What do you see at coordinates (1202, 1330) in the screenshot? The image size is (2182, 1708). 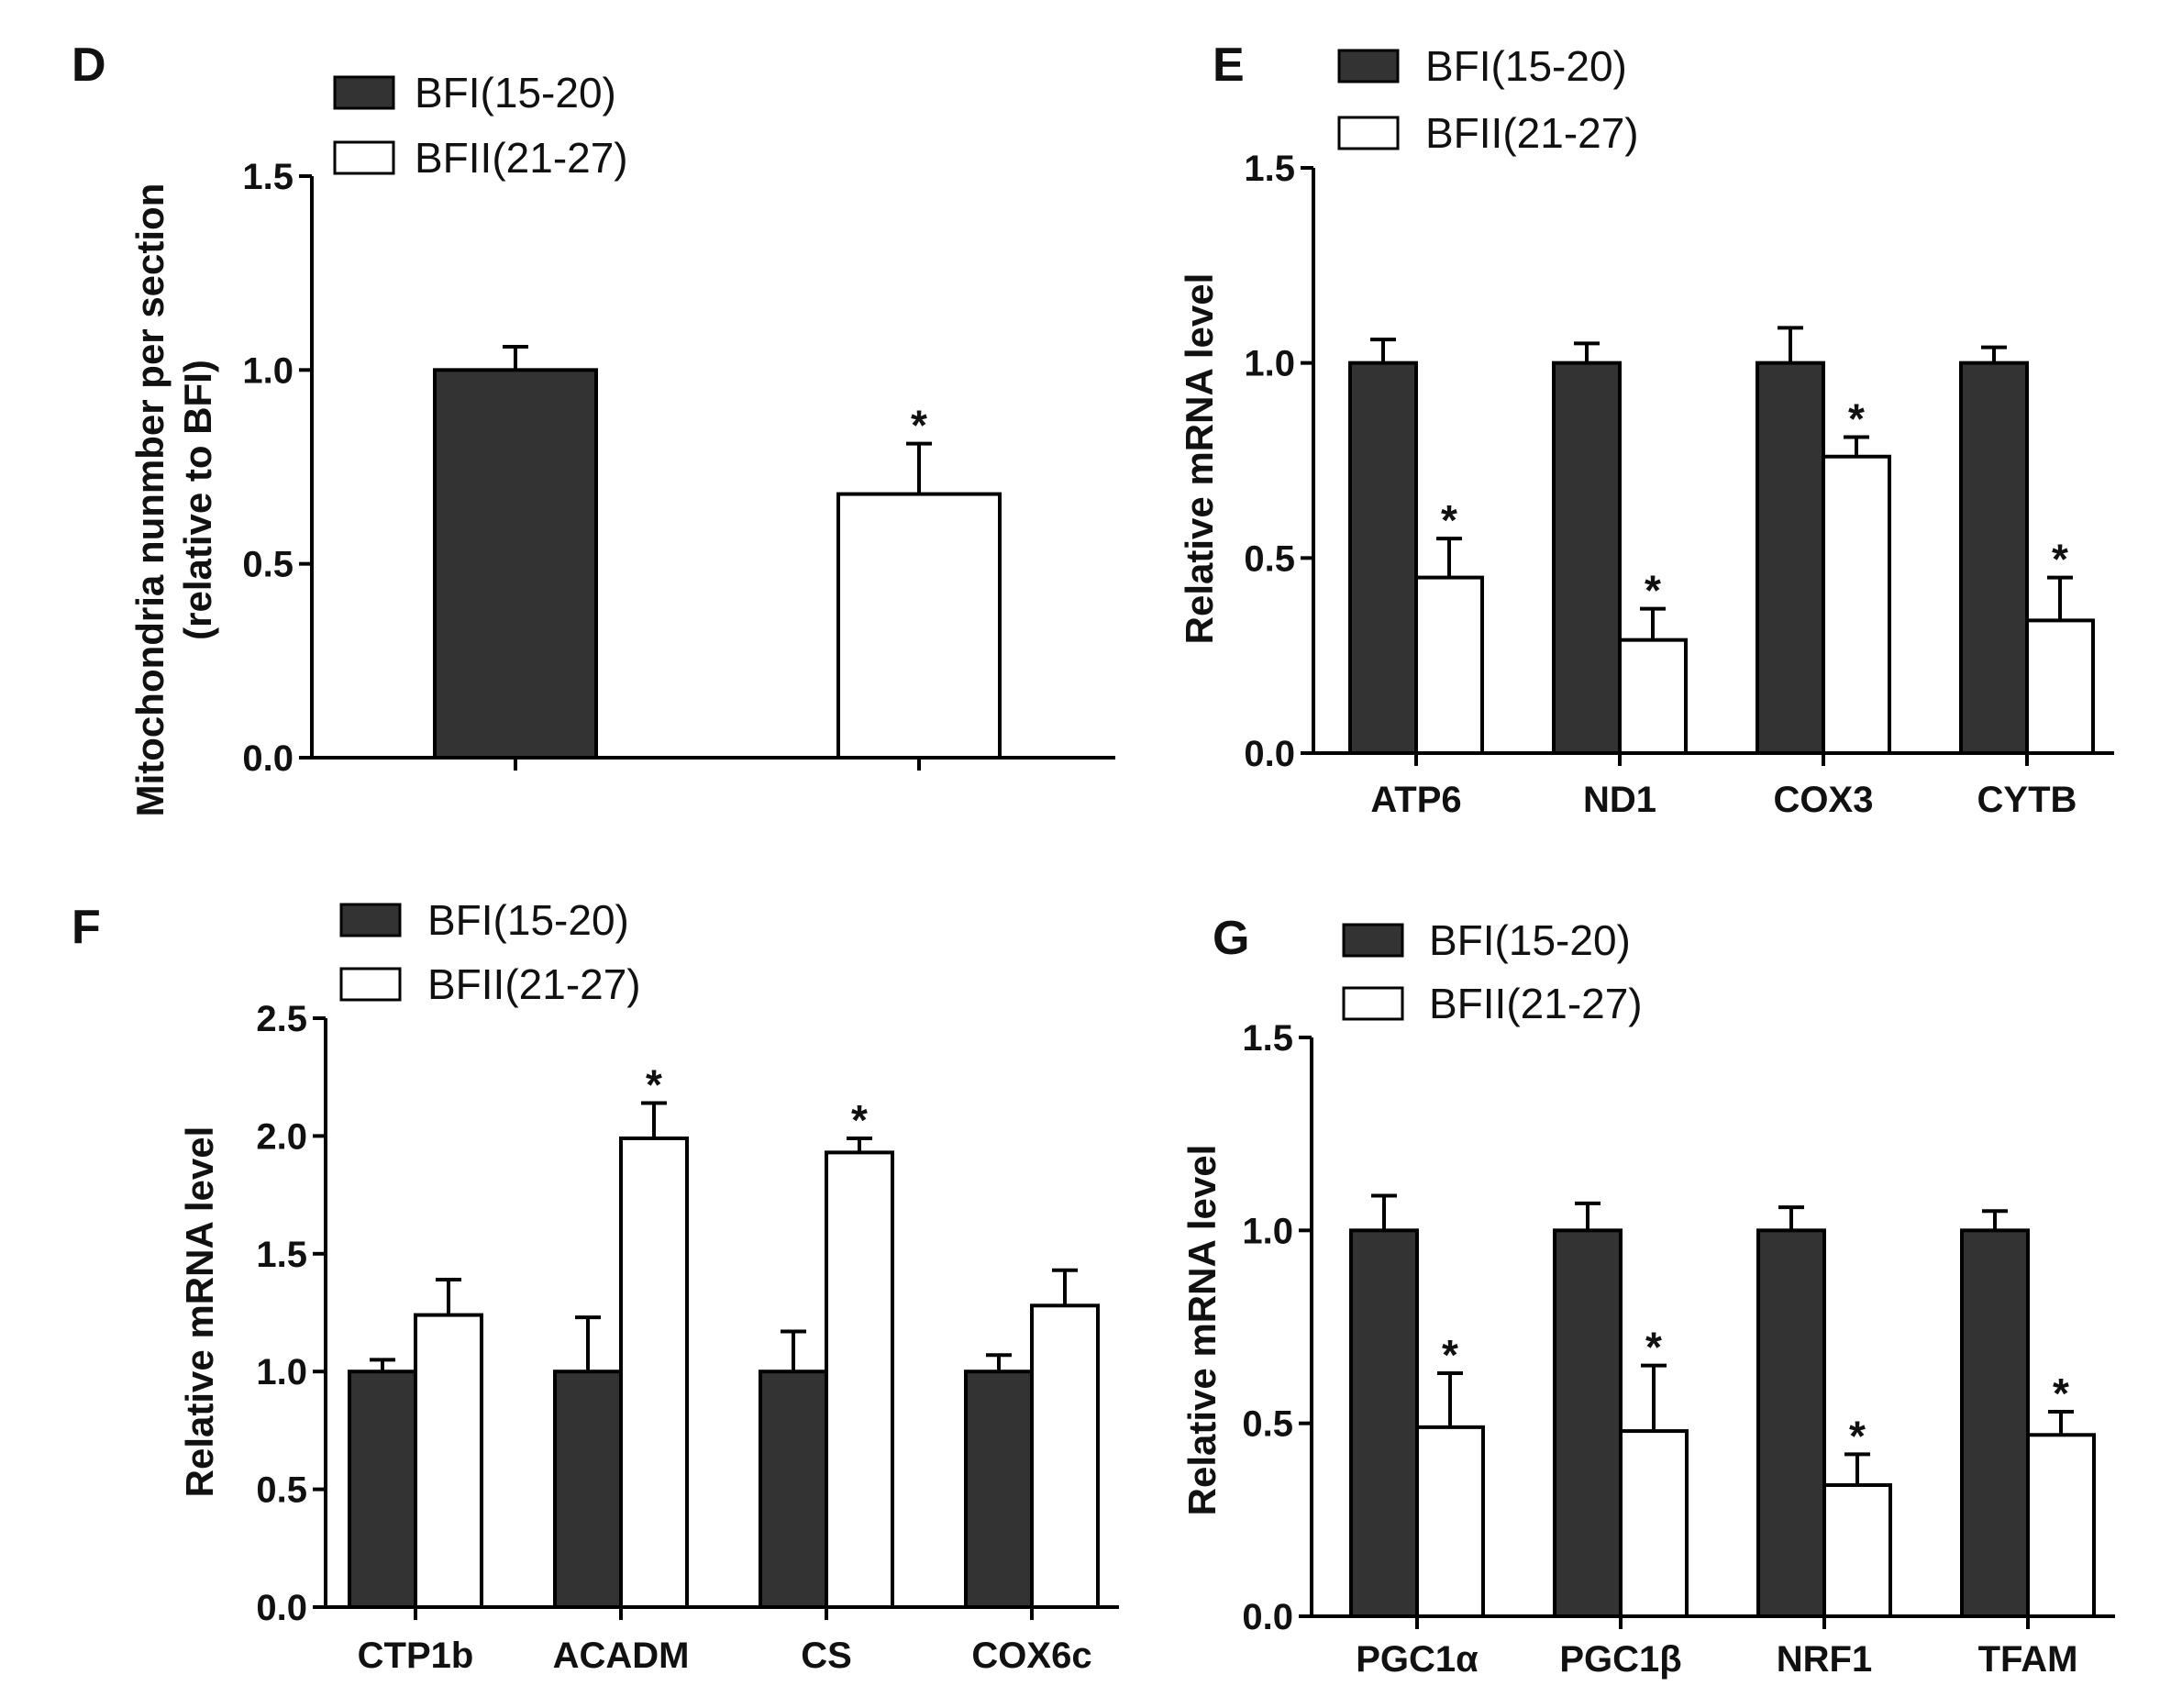 I see `y-axis-label-g: Relative mRNA level` at bounding box center [1202, 1330].